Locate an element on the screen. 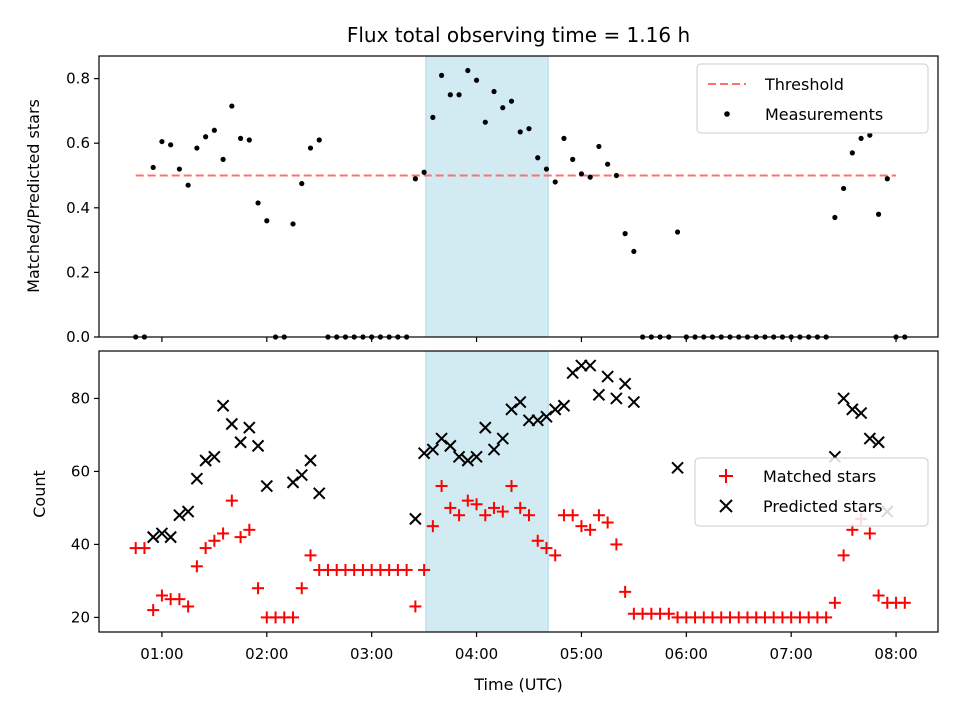 The height and width of the screenshot is (720, 960). y-tick-label: 0.2 is located at coordinates (78, 272).